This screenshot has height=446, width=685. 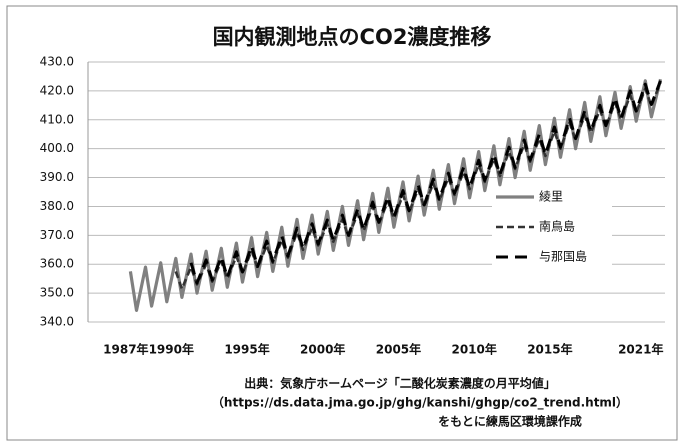 What do you see at coordinates (171, 349) in the screenshot?
I see `x-tick-label: 1990年` at bounding box center [171, 349].